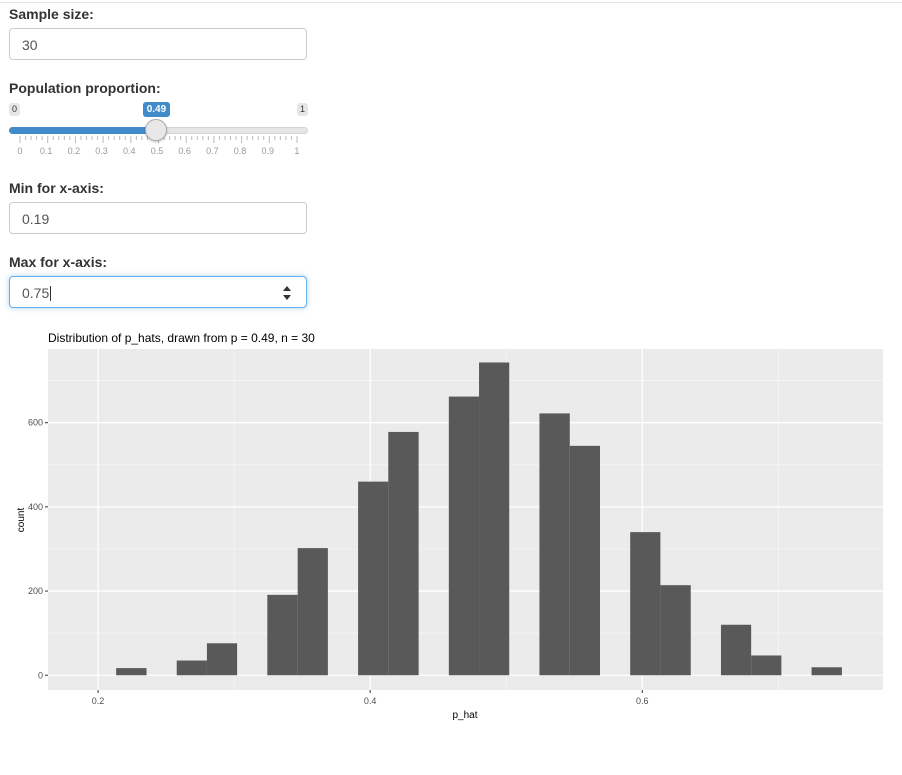 Image resolution: width=902 pixels, height=775 pixels. I want to click on x-tick-label: 0.6, so click(642, 701).